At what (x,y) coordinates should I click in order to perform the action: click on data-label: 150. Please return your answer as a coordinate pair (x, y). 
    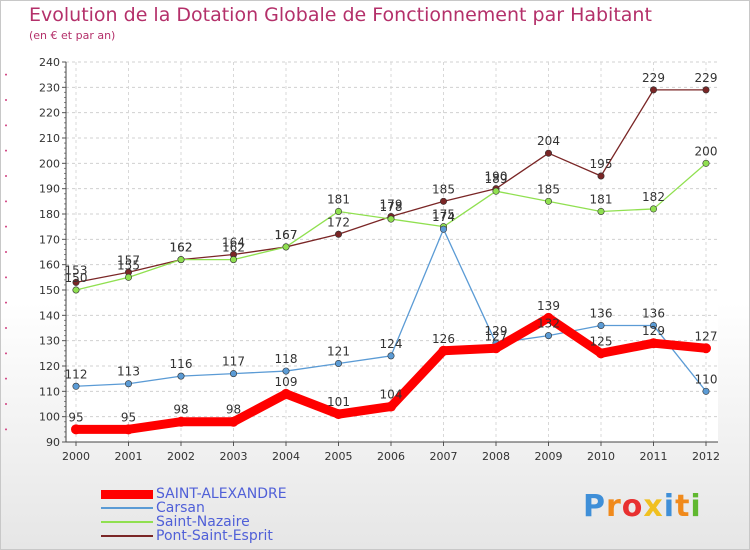
    Looking at the image, I should click on (76, 278).